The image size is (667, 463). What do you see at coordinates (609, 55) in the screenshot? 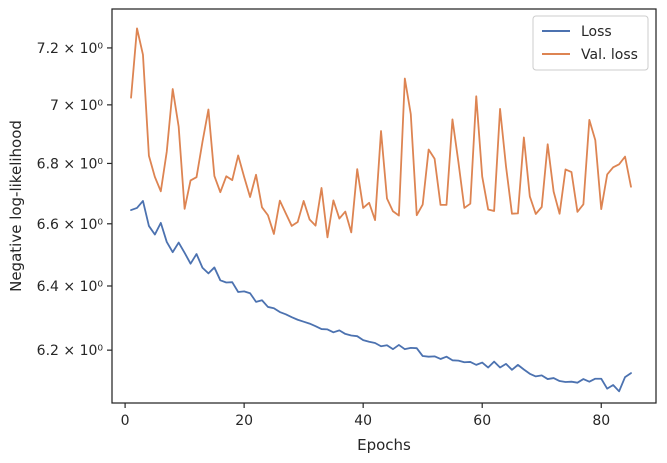
I see `legend-label-val-loss: Val. loss` at bounding box center [609, 55].